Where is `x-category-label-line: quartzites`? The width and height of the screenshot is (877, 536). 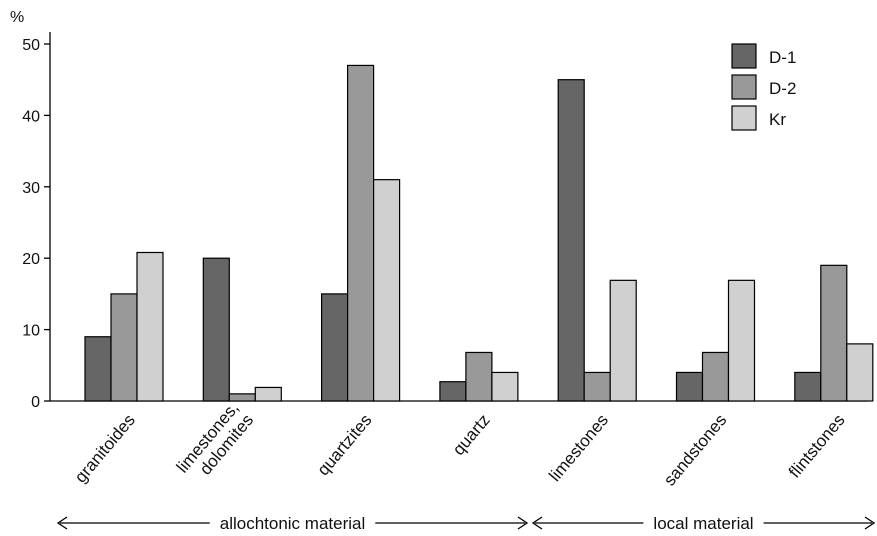 x-category-label-line: quartzites is located at coordinates (345, 445).